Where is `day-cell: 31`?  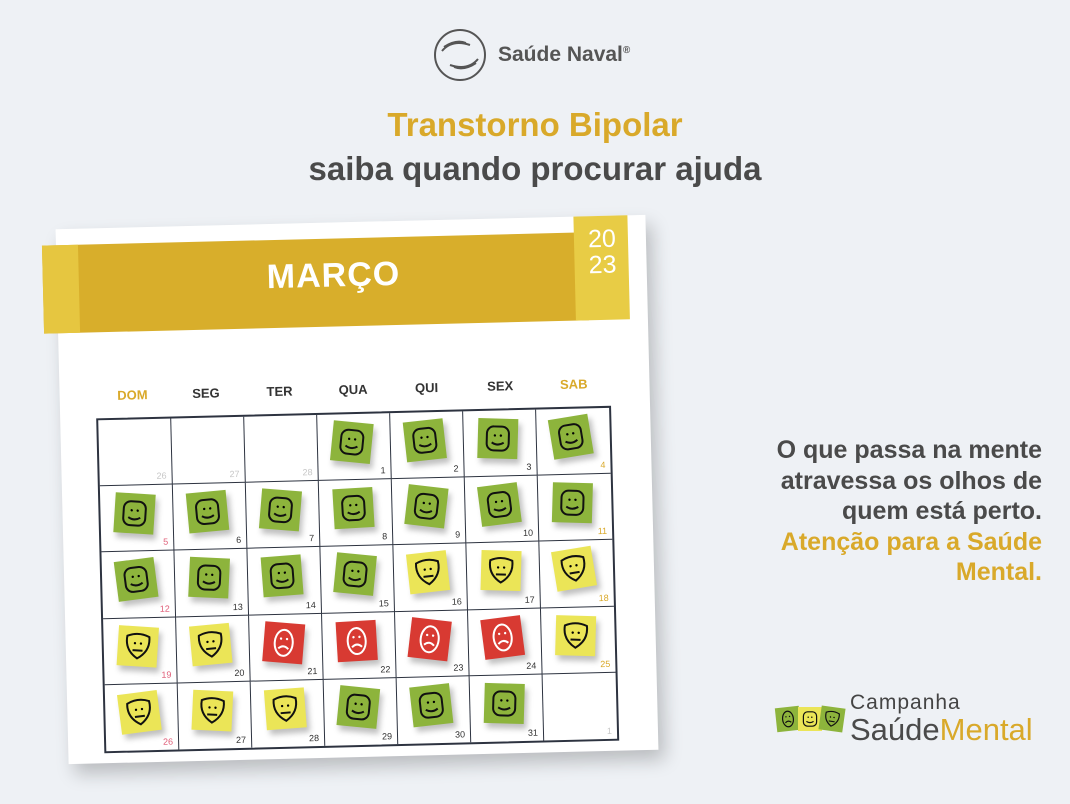 day-cell: 31 is located at coordinates (507, 708).